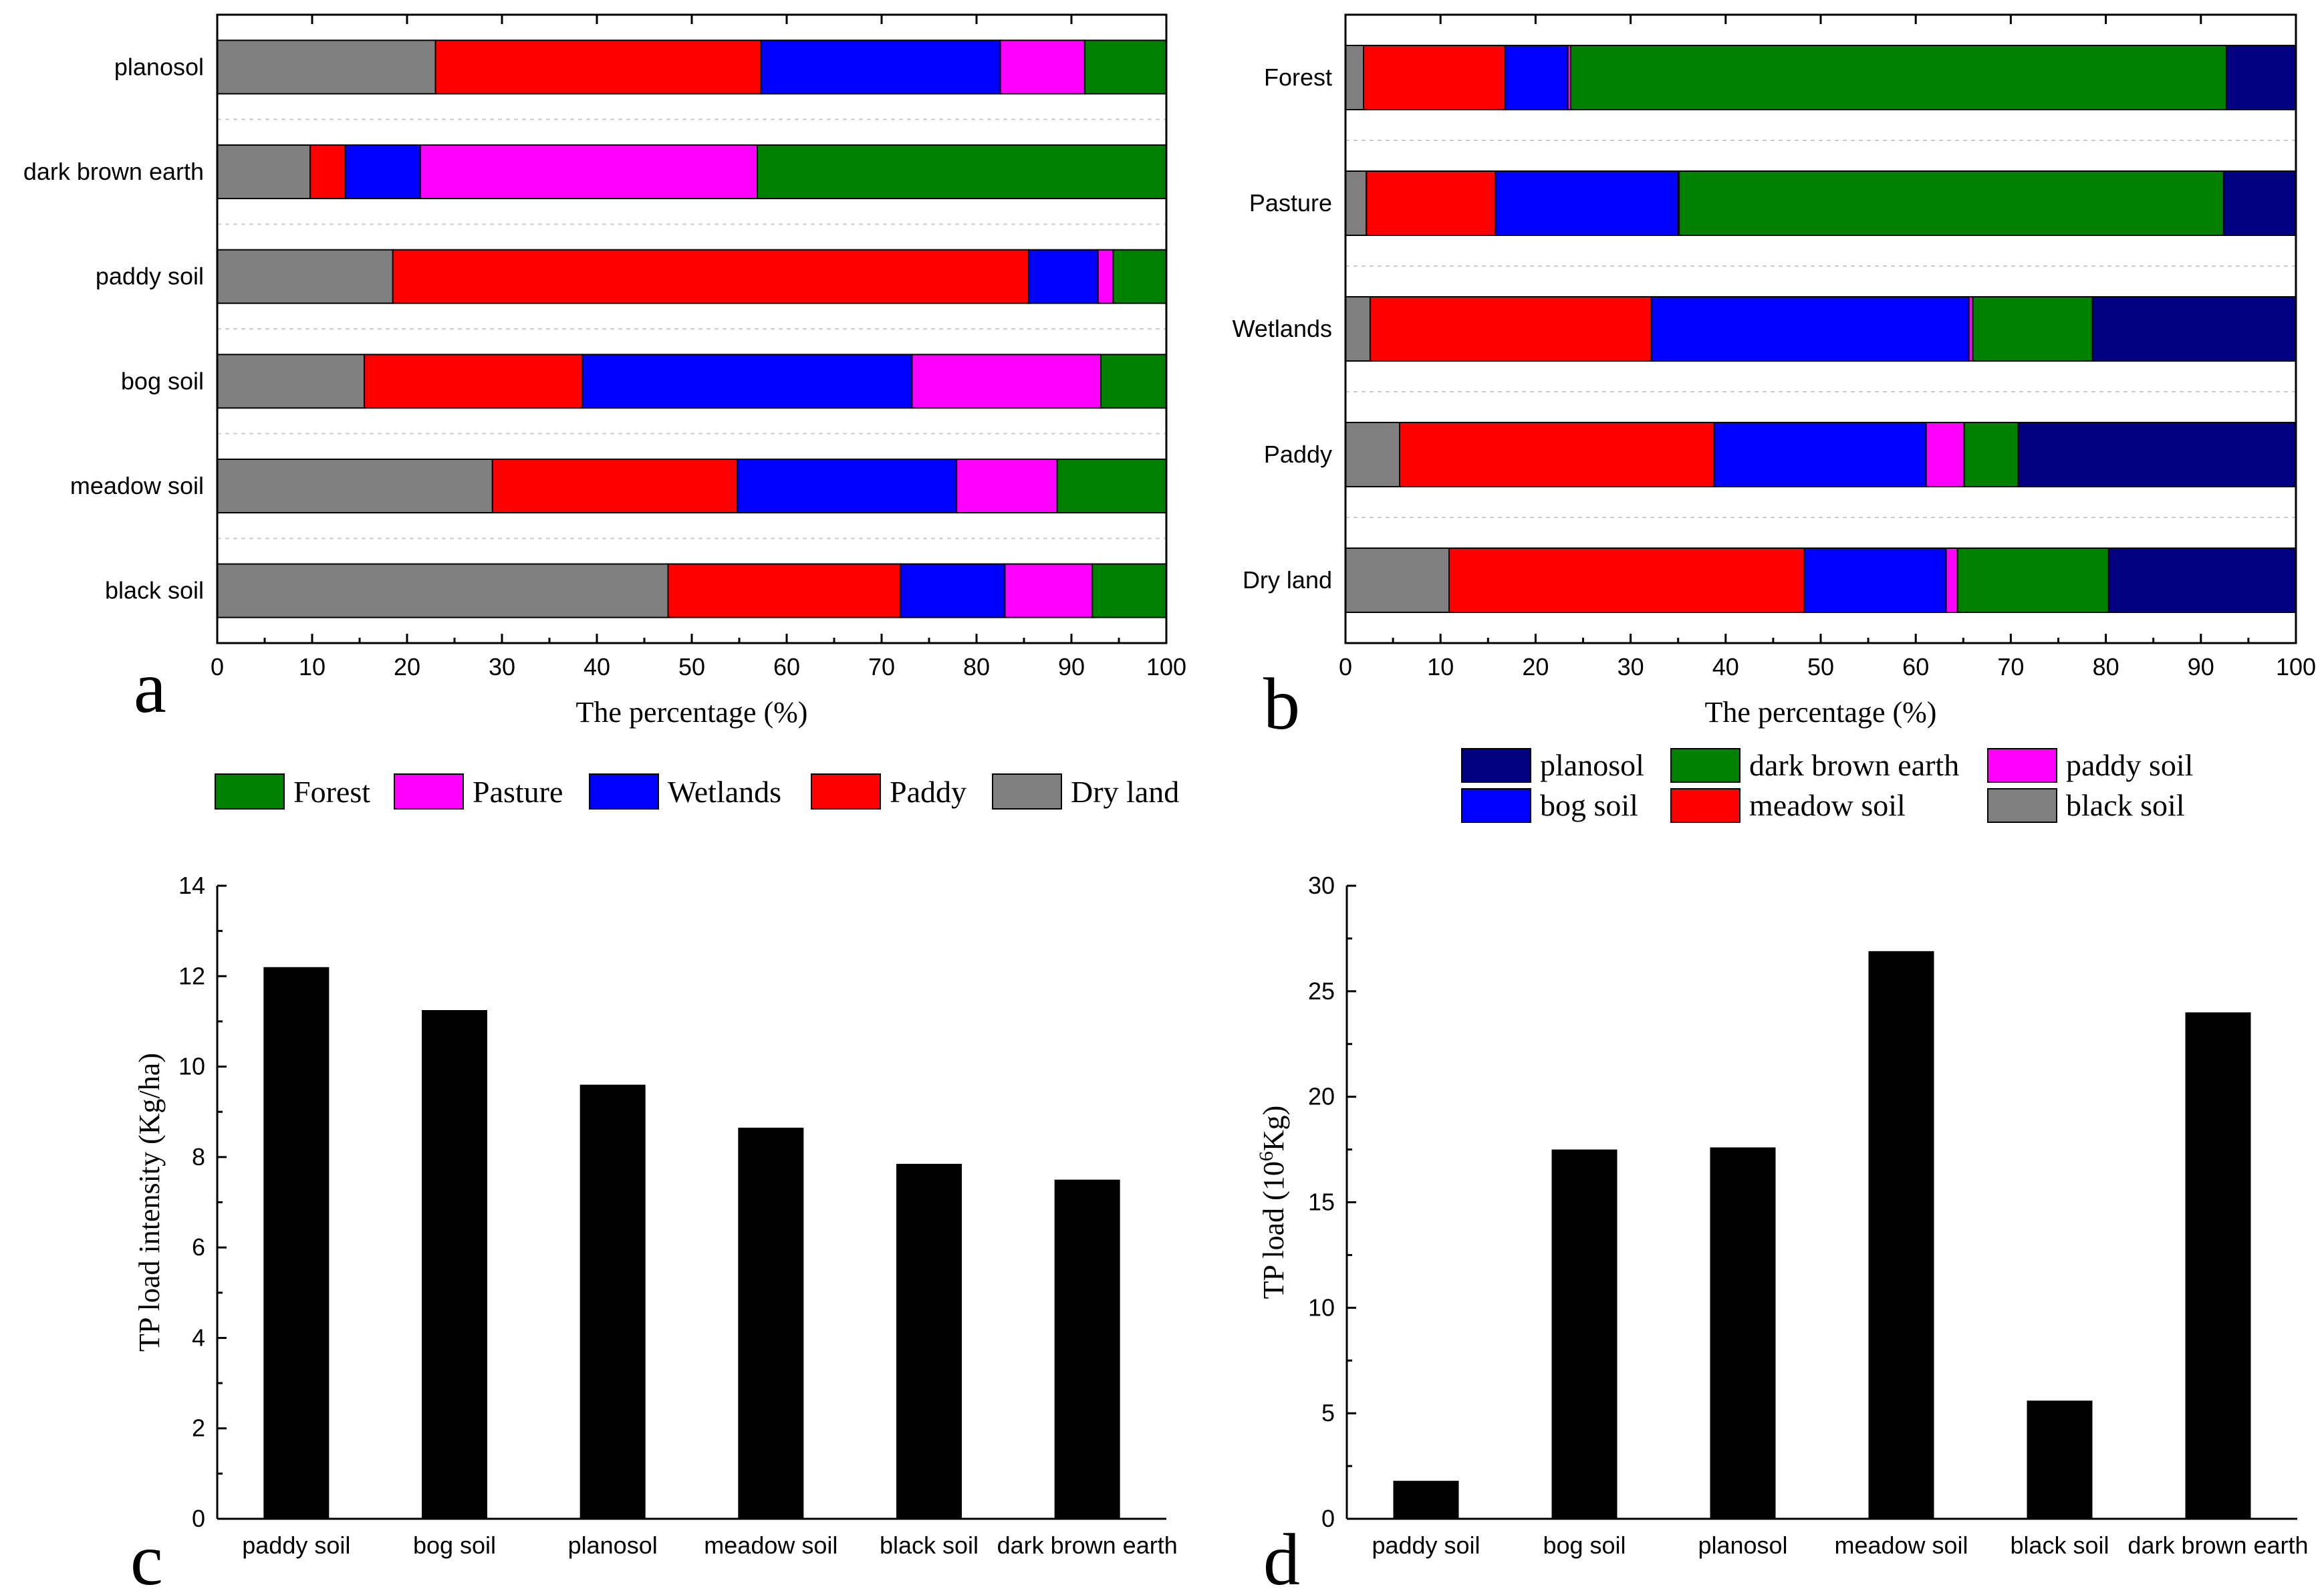 Image resolution: width=2324 pixels, height=1595 pixels. Describe the element at coordinates (326, 67) in the screenshot. I see `bar-segment-planosol-dry-land` at that location.